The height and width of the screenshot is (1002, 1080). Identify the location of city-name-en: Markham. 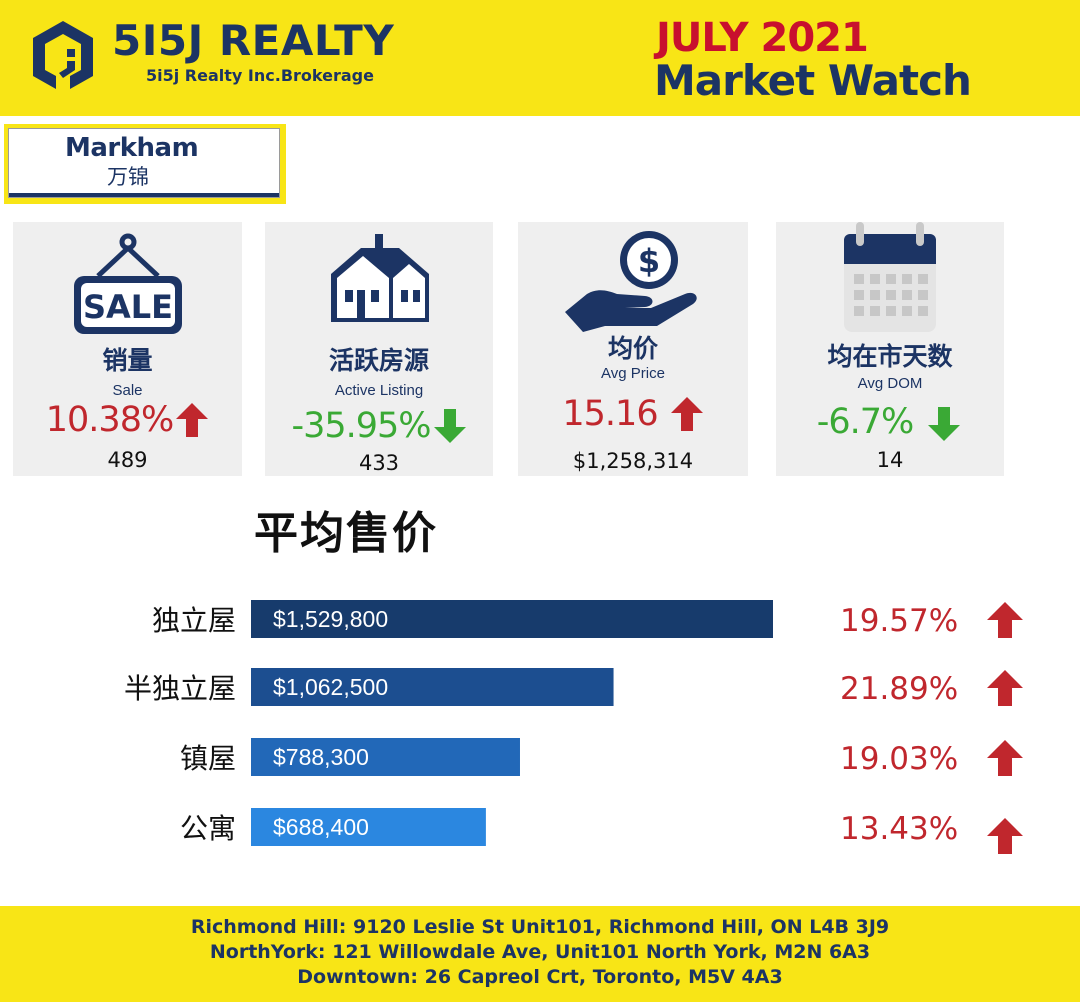
(132, 148).